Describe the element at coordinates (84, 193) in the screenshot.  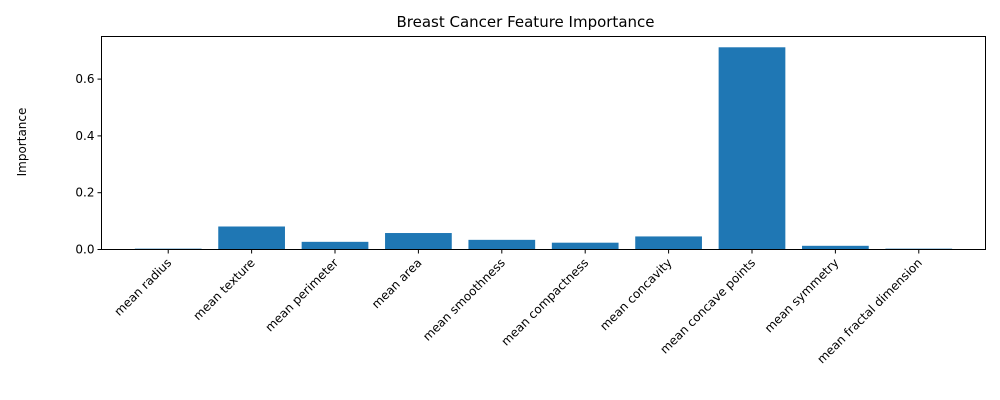
I see `y-tick-label: 0.2` at that location.